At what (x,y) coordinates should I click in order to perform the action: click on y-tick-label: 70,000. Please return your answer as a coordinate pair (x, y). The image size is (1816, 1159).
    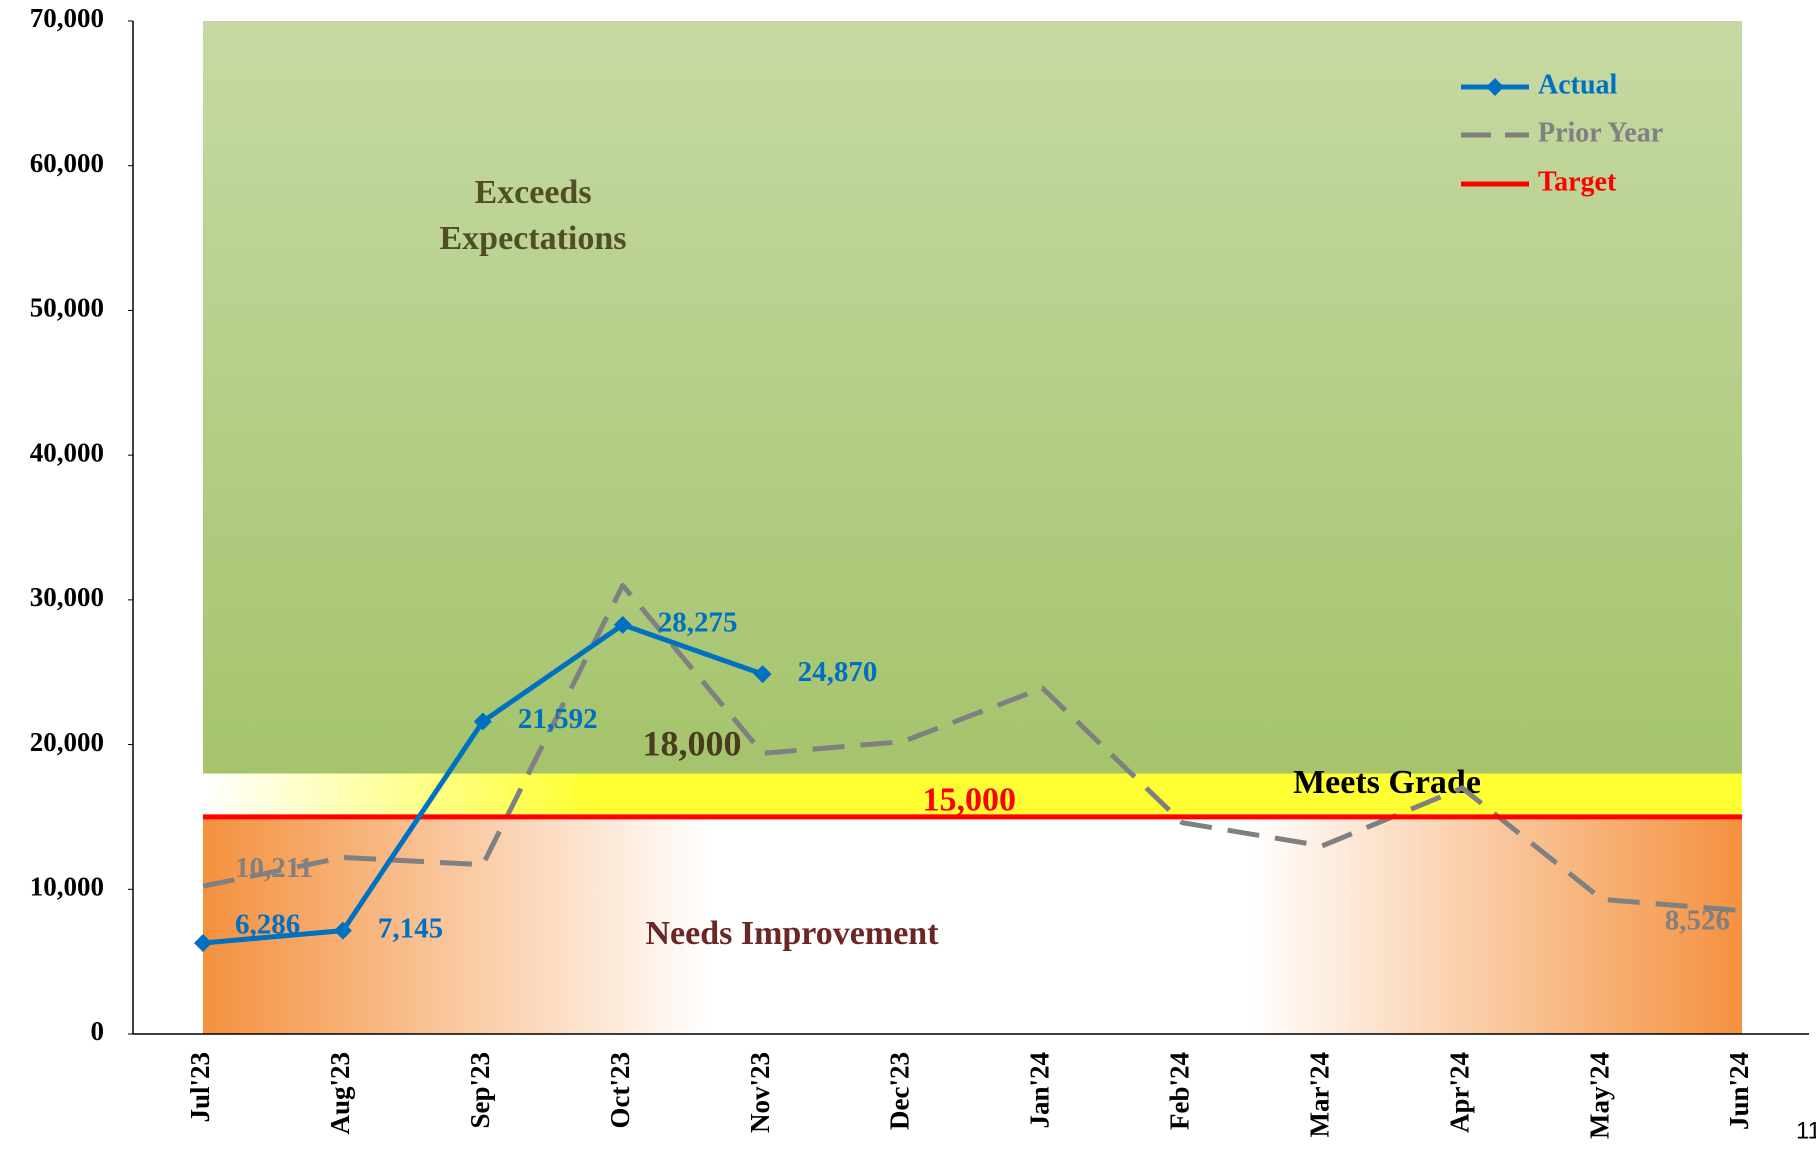
    Looking at the image, I should click on (67, 18).